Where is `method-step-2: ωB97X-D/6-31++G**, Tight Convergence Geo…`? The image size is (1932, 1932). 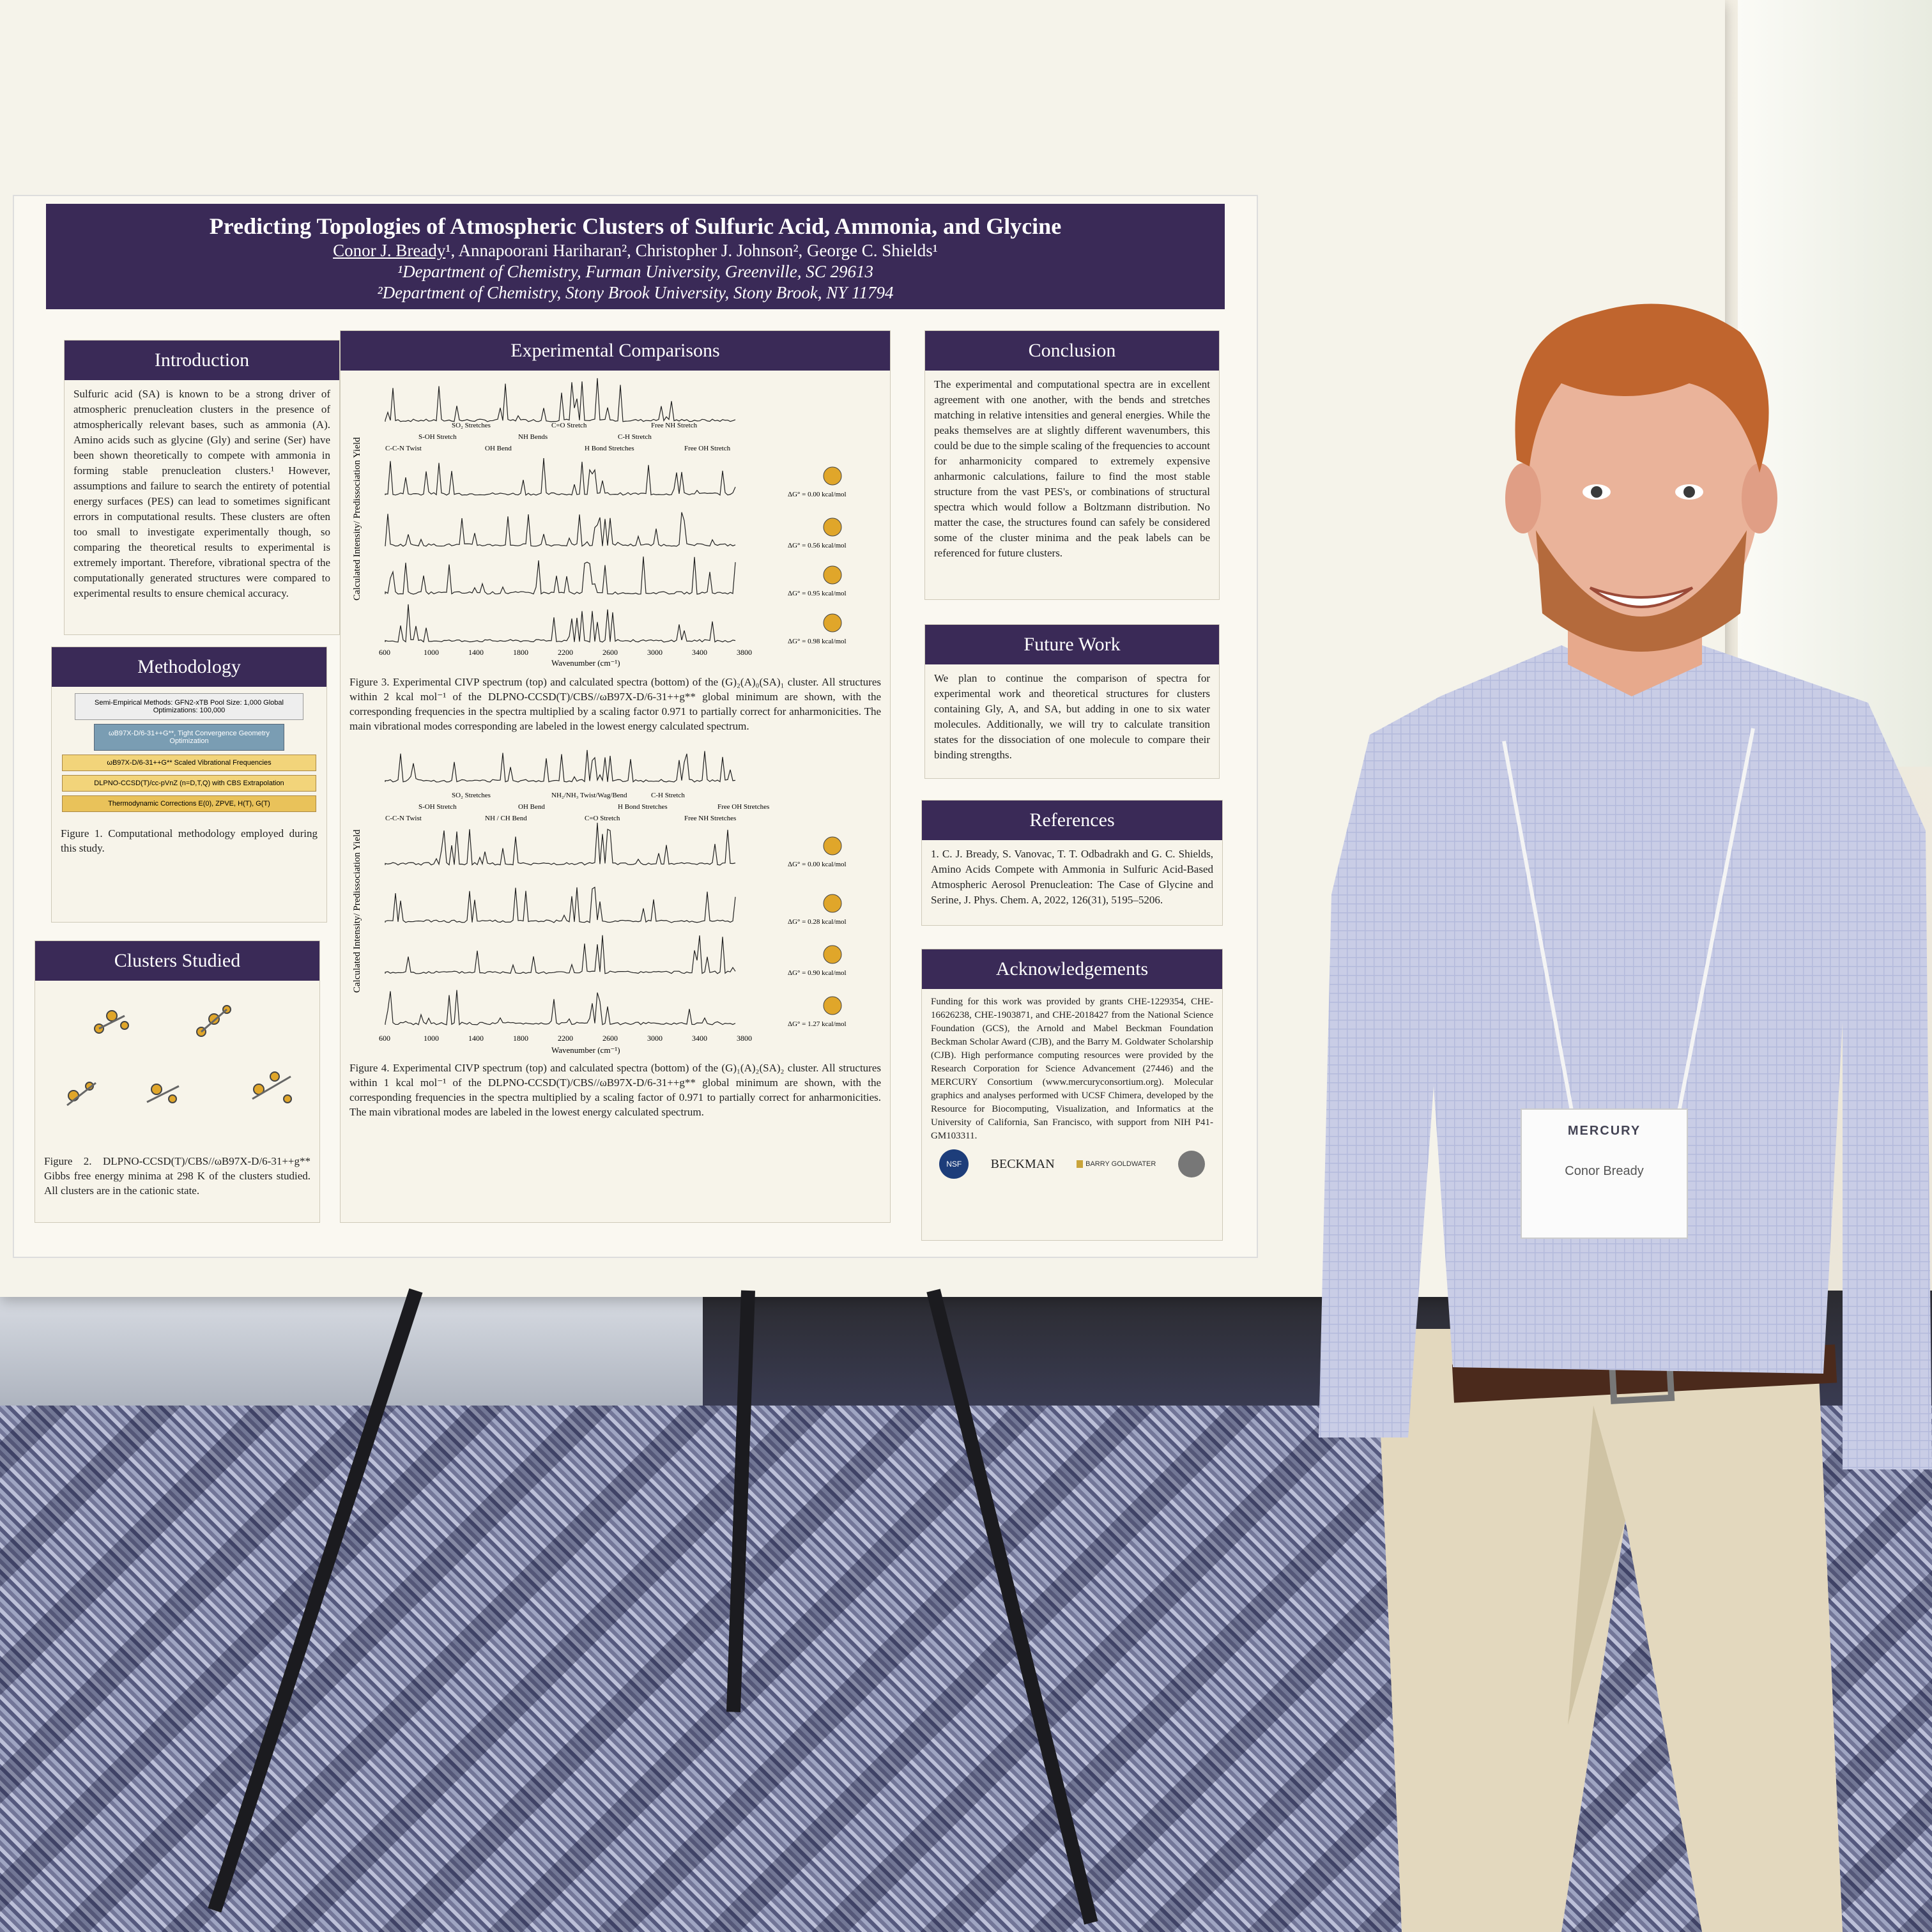
method-step-2: ωB97X-D/6-31++G**, Tight Convergence Geo… is located at coordinates (189, 737).